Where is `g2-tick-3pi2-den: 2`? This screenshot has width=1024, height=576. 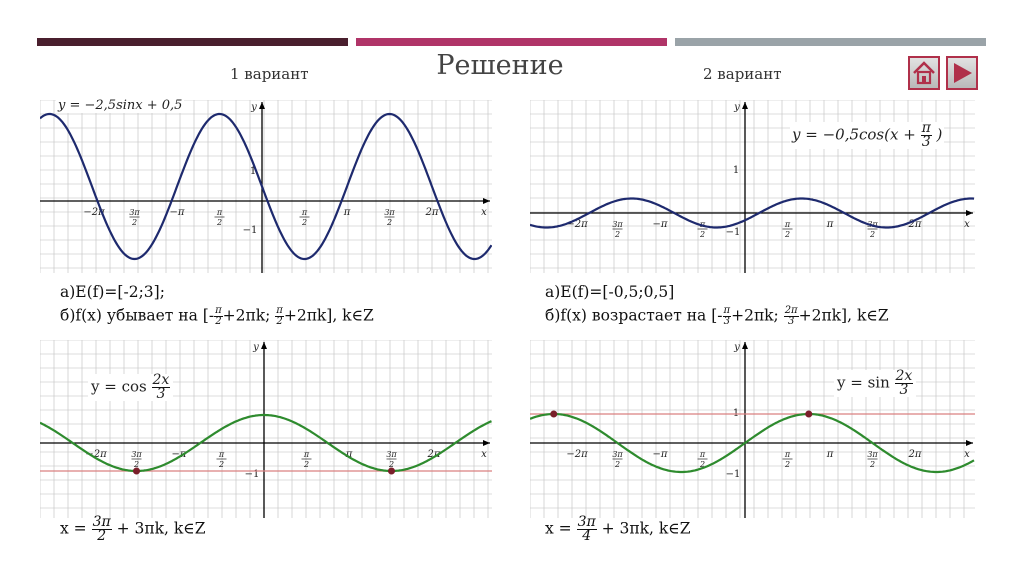
g2-tick-3pi2-den: 2 is located at coordinates (872, 234).